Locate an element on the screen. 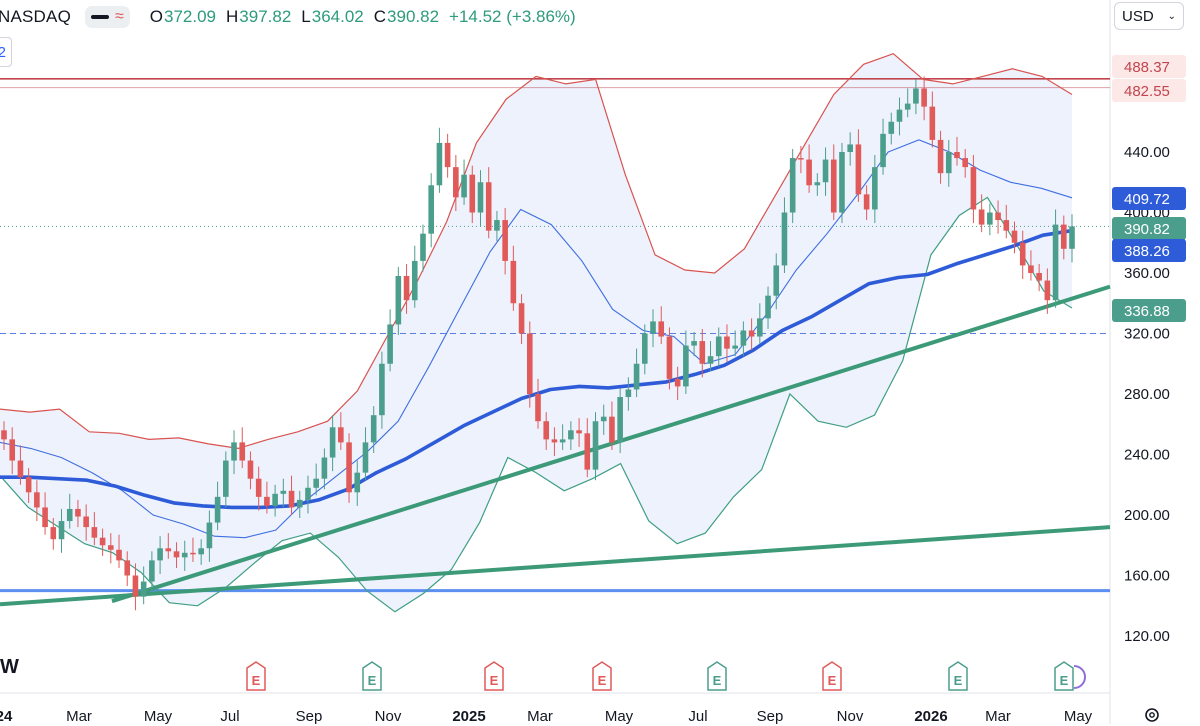 This screenshot has width=1200, height=726. indicator-tab-label: 2 is located at coordinates (3, 52).